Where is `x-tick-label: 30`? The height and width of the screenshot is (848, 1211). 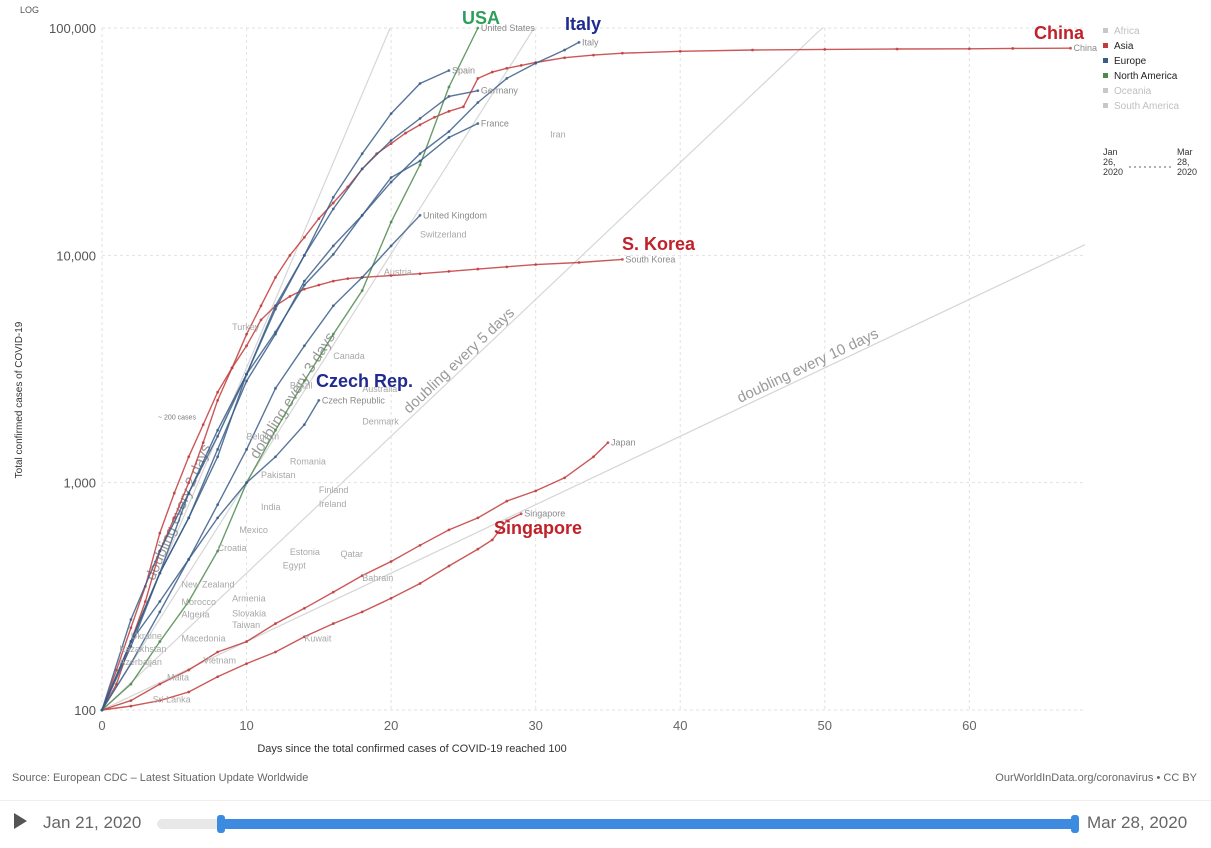
x-tick-label: 30 is located at coordinates (535, 725).